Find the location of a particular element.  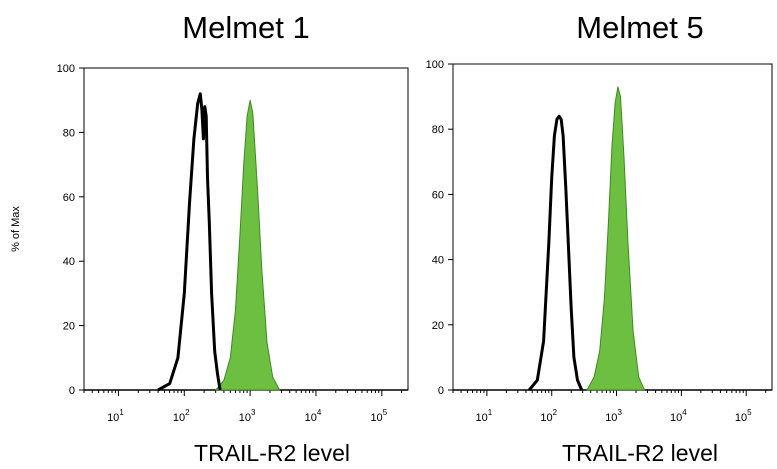

y-axis-label: % of Max is located at coordinates (16, 229).